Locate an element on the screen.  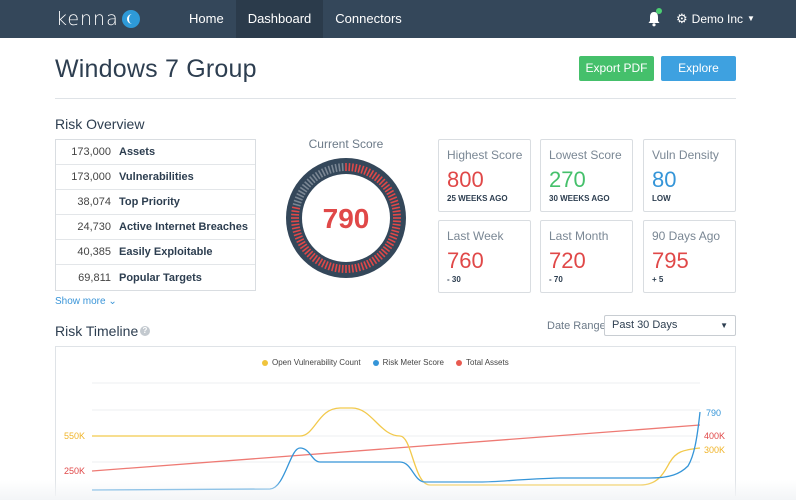
risk-timeline-title: Risk Timeline is located at coordinates (97, 331).